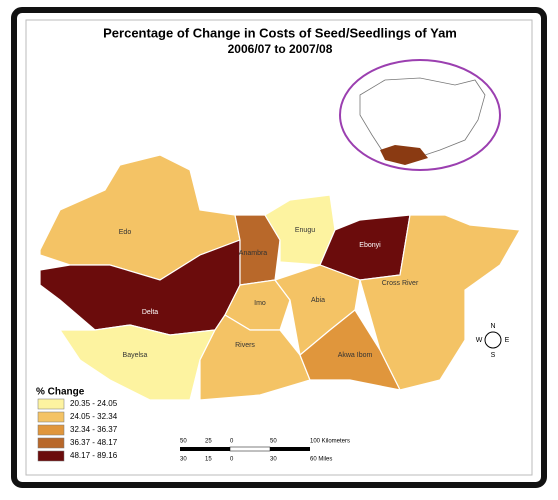 The image size is (558, 500). I want to click on scale-mile-label: 0, so click(232, 460).